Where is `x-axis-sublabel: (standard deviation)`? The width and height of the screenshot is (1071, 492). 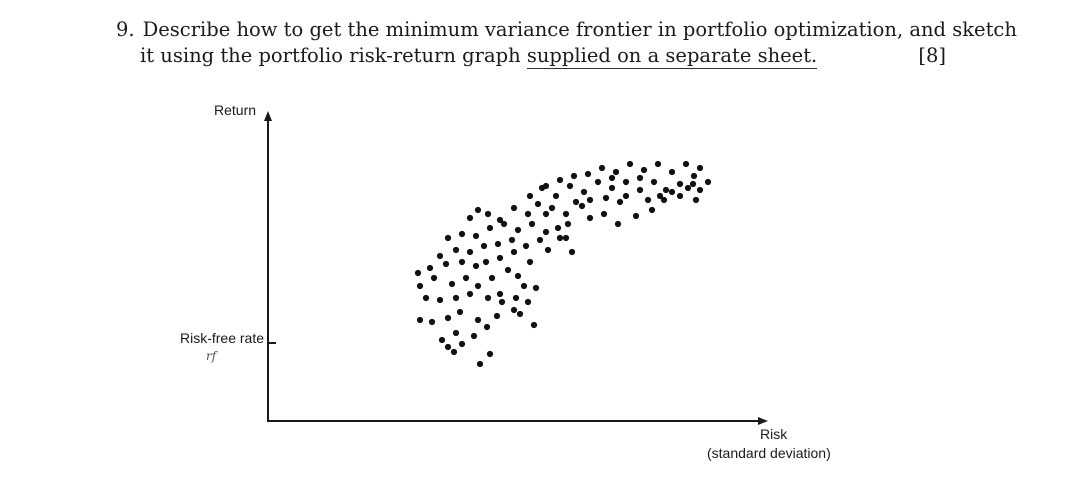 x-axis-sublabel: (standard deviation) is located at coordinates (769, 453).